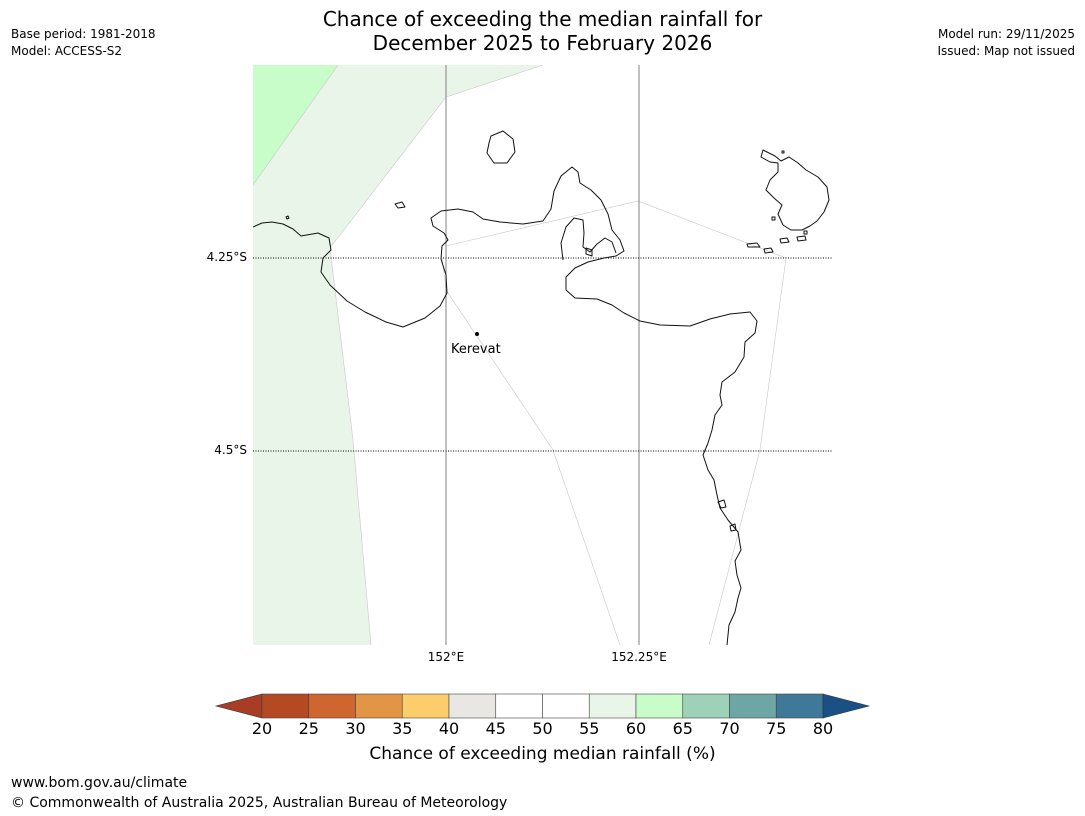 This screenshot has height=816, width=1085. What do you see at coordinates (542, 754) in the screenshot?
I see `colorbar-caption: Chance of exceeding median rainfall (%)` at bounding box center [542, 754].